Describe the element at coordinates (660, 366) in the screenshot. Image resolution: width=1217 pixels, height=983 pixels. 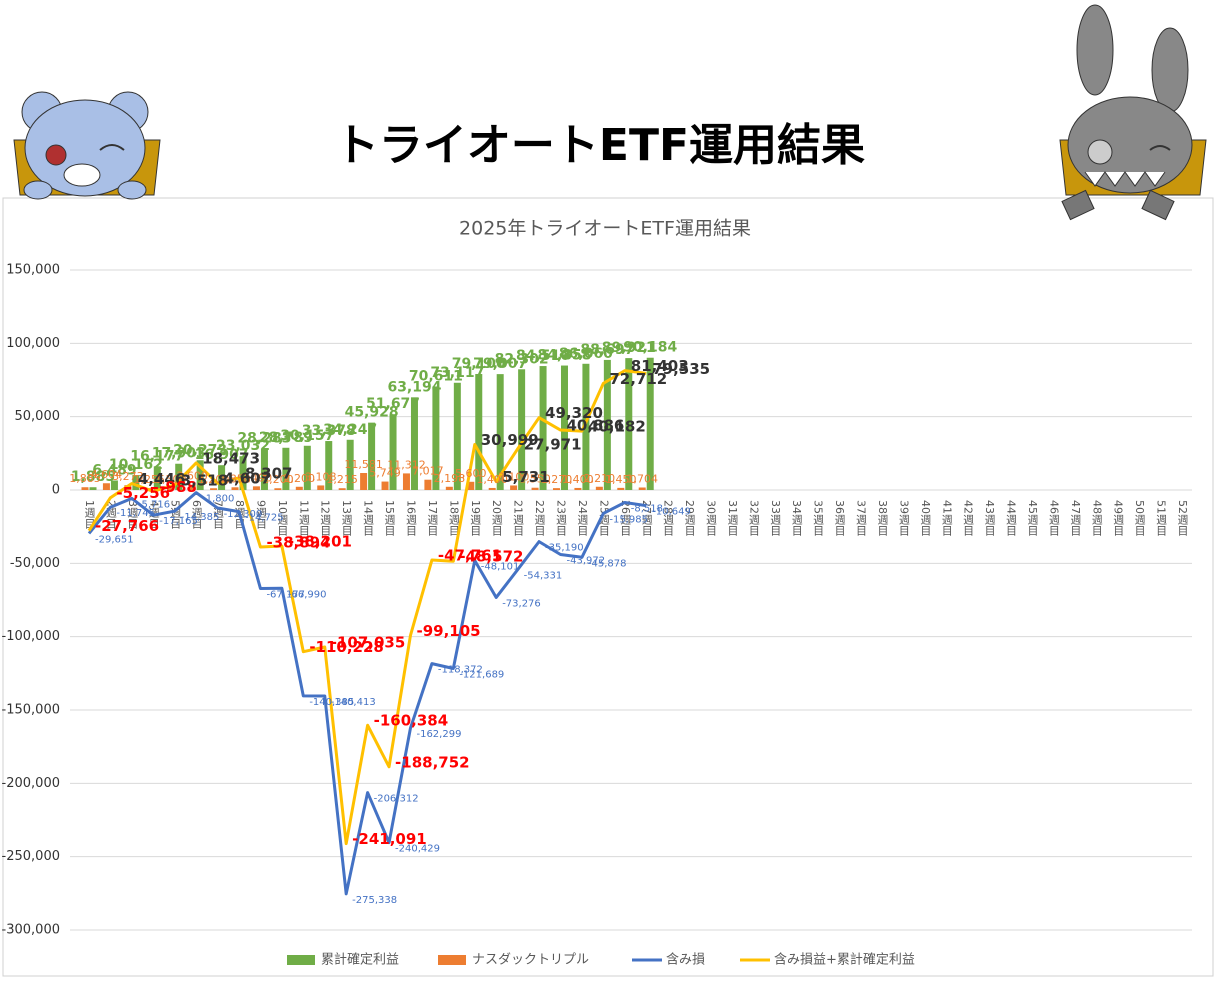
I see `line-value-label: 81,403` at that location.